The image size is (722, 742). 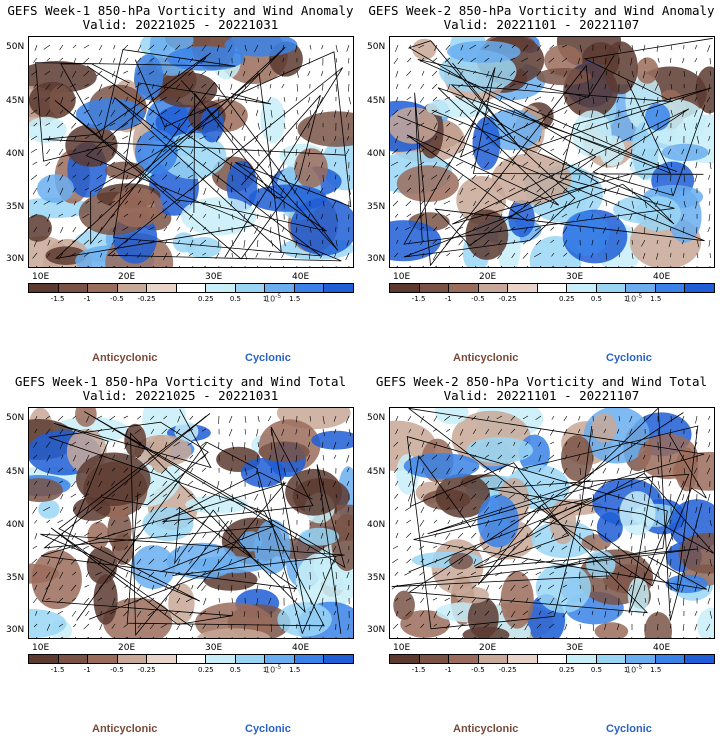 What do you see at coordinates (376, 525) in the screenshot?
I see `lat-label: 40N` at bounding box center [376, 525].